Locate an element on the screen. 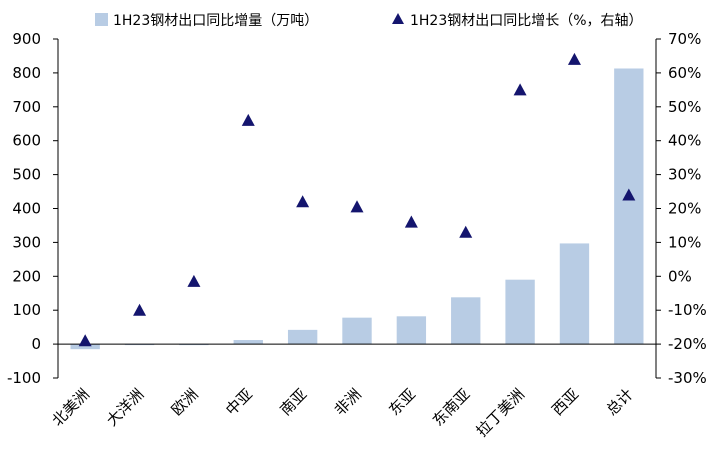 The width and height of the screenshot is (723, 461). left-tick-label-7: 600 is located at coordinates (26, 141).